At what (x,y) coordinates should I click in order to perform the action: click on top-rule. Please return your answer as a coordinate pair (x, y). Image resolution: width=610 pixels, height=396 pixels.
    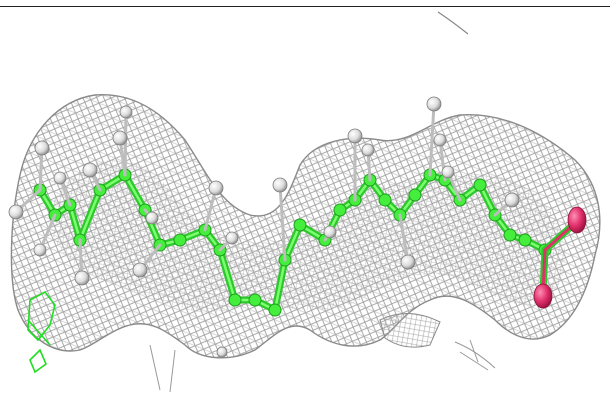
    Looking at the image, I should click on (305, 6).